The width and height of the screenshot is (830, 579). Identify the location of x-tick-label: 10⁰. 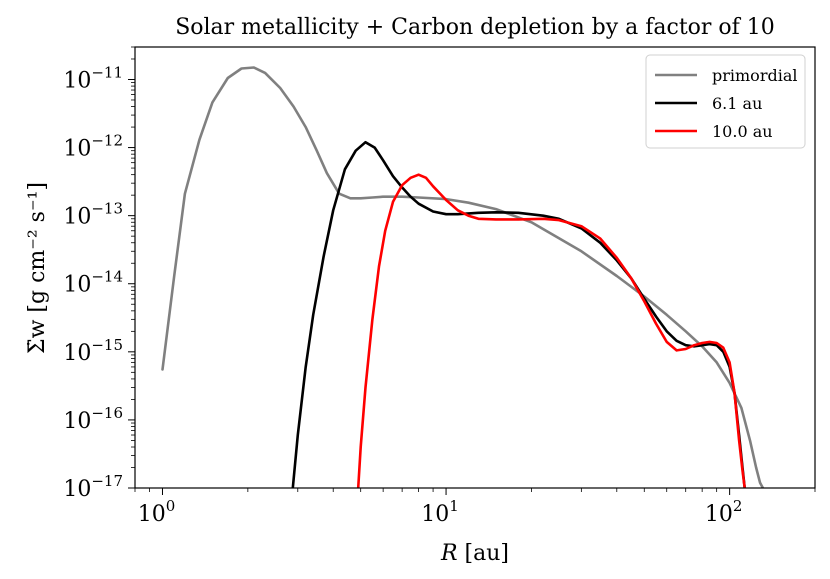
(157, 512).